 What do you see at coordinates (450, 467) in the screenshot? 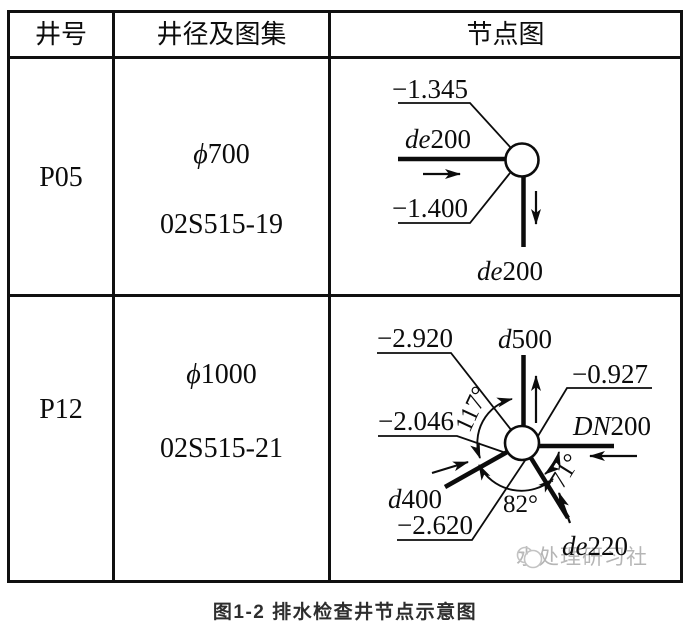
I see `p12-lower-left-flow-arrow` at bounding box center [450, 467].